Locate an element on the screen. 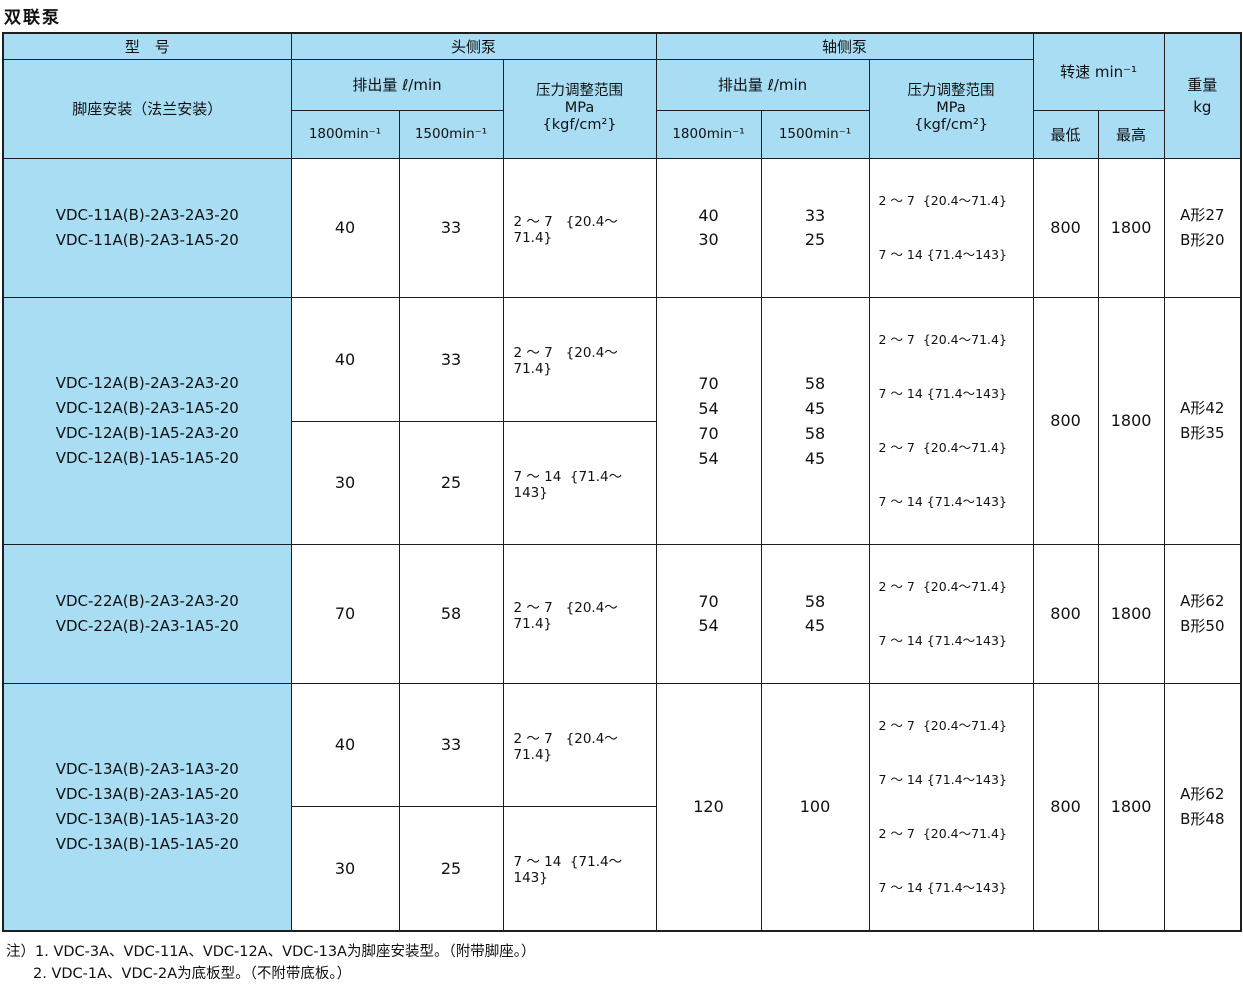  header-mount: 脚座安装（法兰安装） is located at coordinates (147, 108).